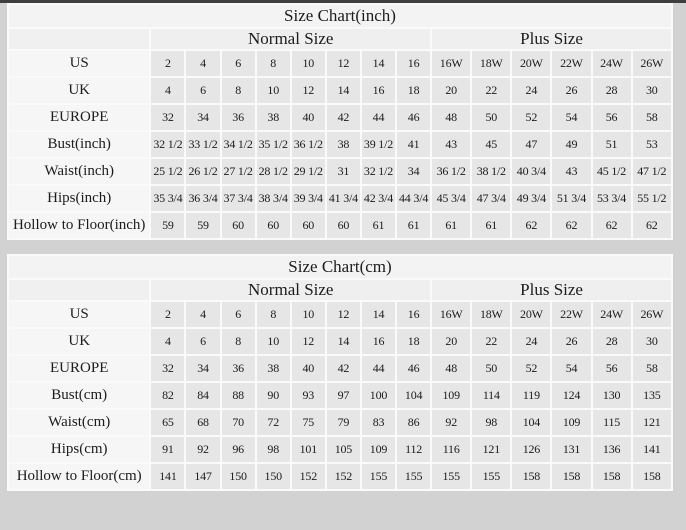 The height and width of the screenshot is (530, 686). What do you see at coordinates (414, 314) in the screenshot?
I see `size-value-cell: 16` at bounding box center [414, 314].